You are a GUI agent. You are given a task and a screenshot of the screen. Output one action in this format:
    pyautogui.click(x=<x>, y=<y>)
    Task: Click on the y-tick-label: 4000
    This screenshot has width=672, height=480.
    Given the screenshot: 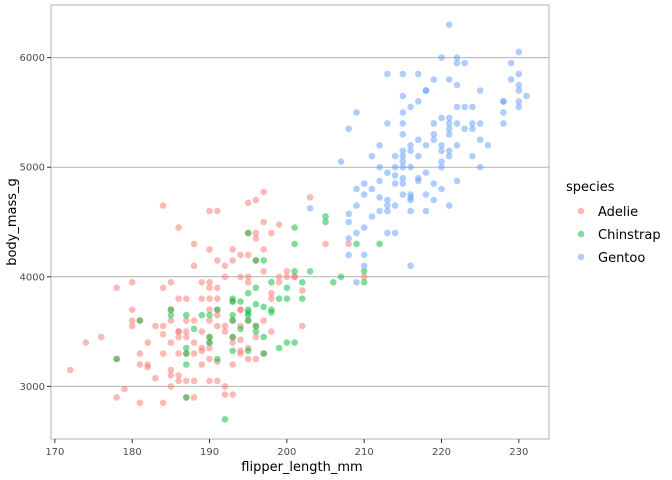 What is the action you would take?
    pyautogui.click(x=32, y=277)
    